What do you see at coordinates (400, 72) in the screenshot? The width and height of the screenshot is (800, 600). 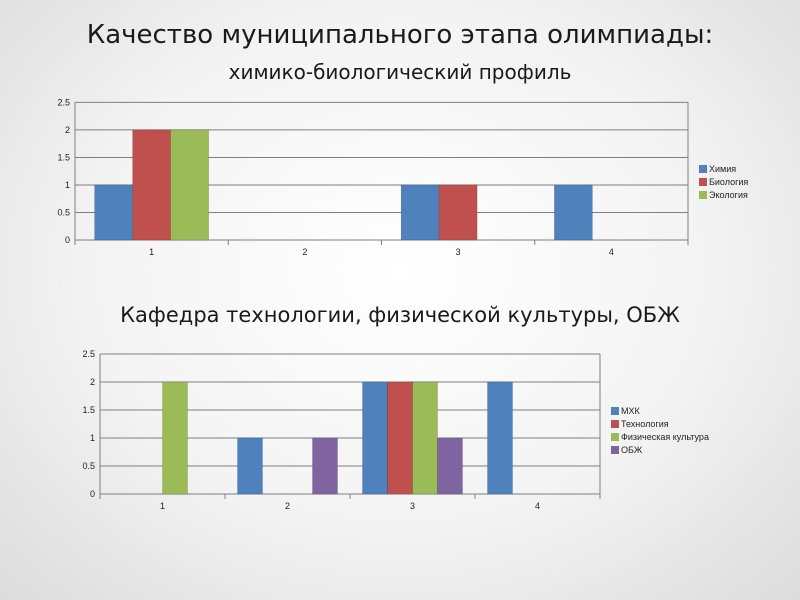 I see `page-subtitle: химико-биологический профиль` at bounding box center [400, 72].